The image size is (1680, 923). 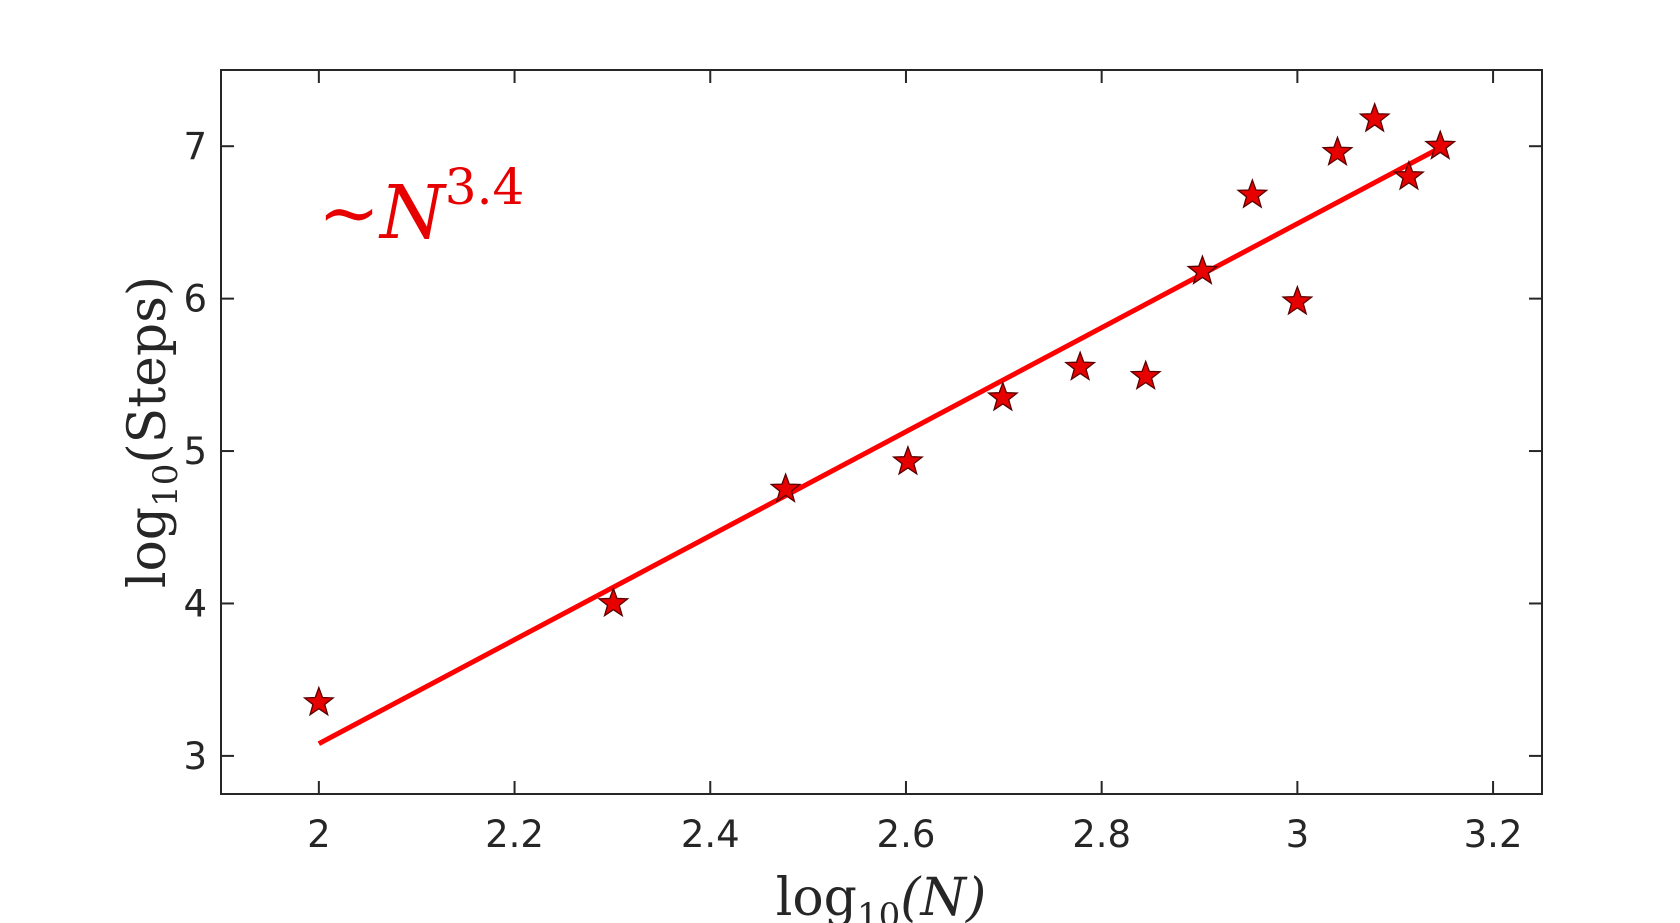 What do you see at coordinates (1101, 834) in the screenshot?
I see `x-tick-label-4: 2.8` at bounding box center [1101, 834].